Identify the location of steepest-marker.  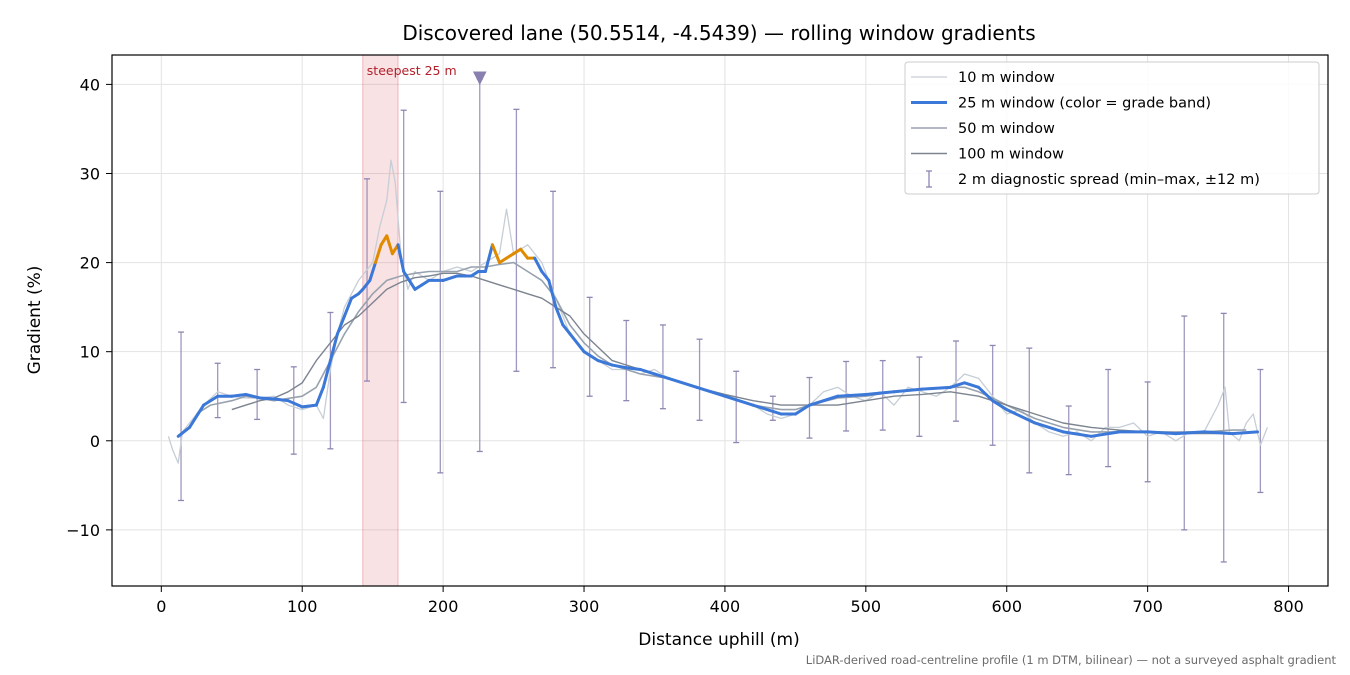
(479, 78).